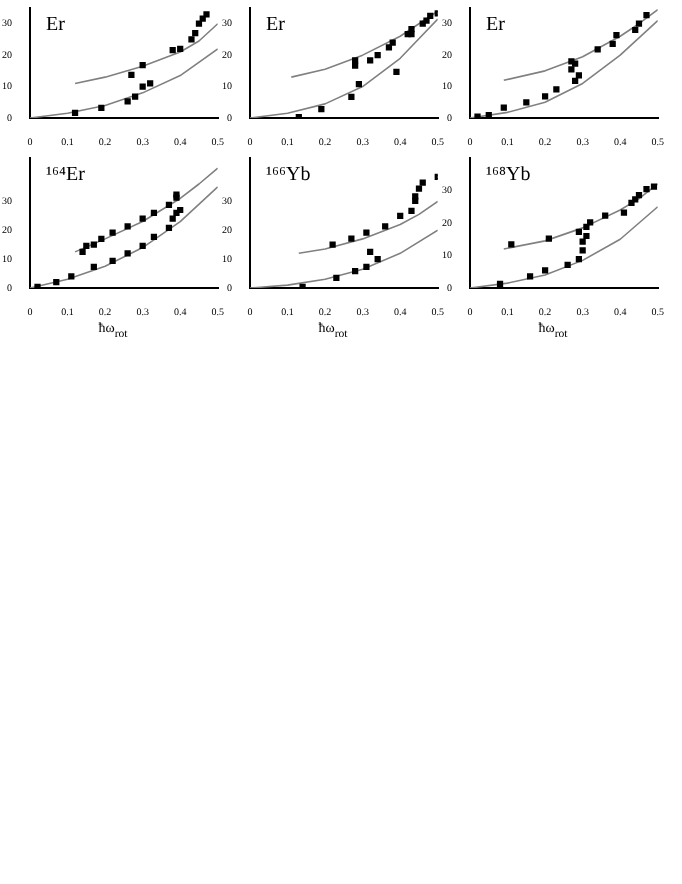 The height and width of the screenshot is (884, 682). I want to click on chart-title: ¹⁶⁴Er, so click(65, 175).